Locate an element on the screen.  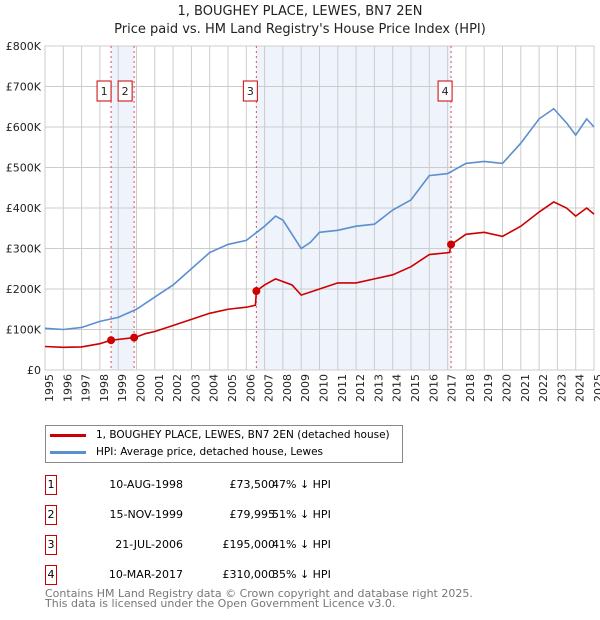
sale-badge: 2 is located at coordinates (51, 515).